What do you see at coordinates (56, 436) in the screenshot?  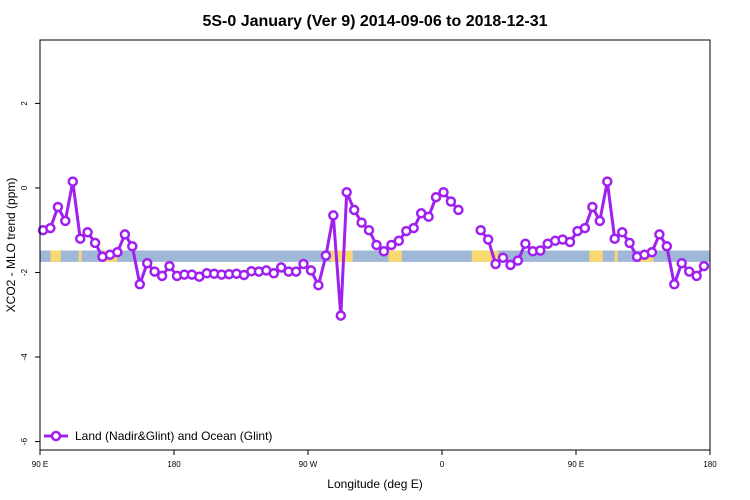 I see `legend-marker` at bounding box center [56, 436].